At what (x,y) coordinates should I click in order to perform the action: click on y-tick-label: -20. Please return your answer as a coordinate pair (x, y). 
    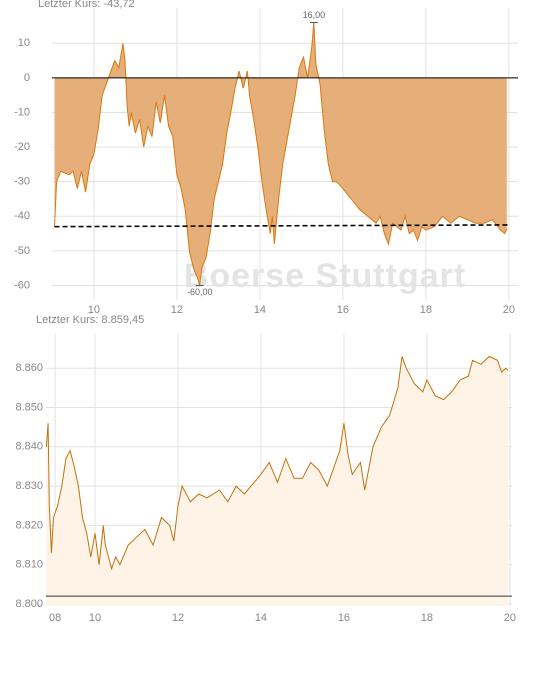
    Looking at the image, I should click on (22, 147).